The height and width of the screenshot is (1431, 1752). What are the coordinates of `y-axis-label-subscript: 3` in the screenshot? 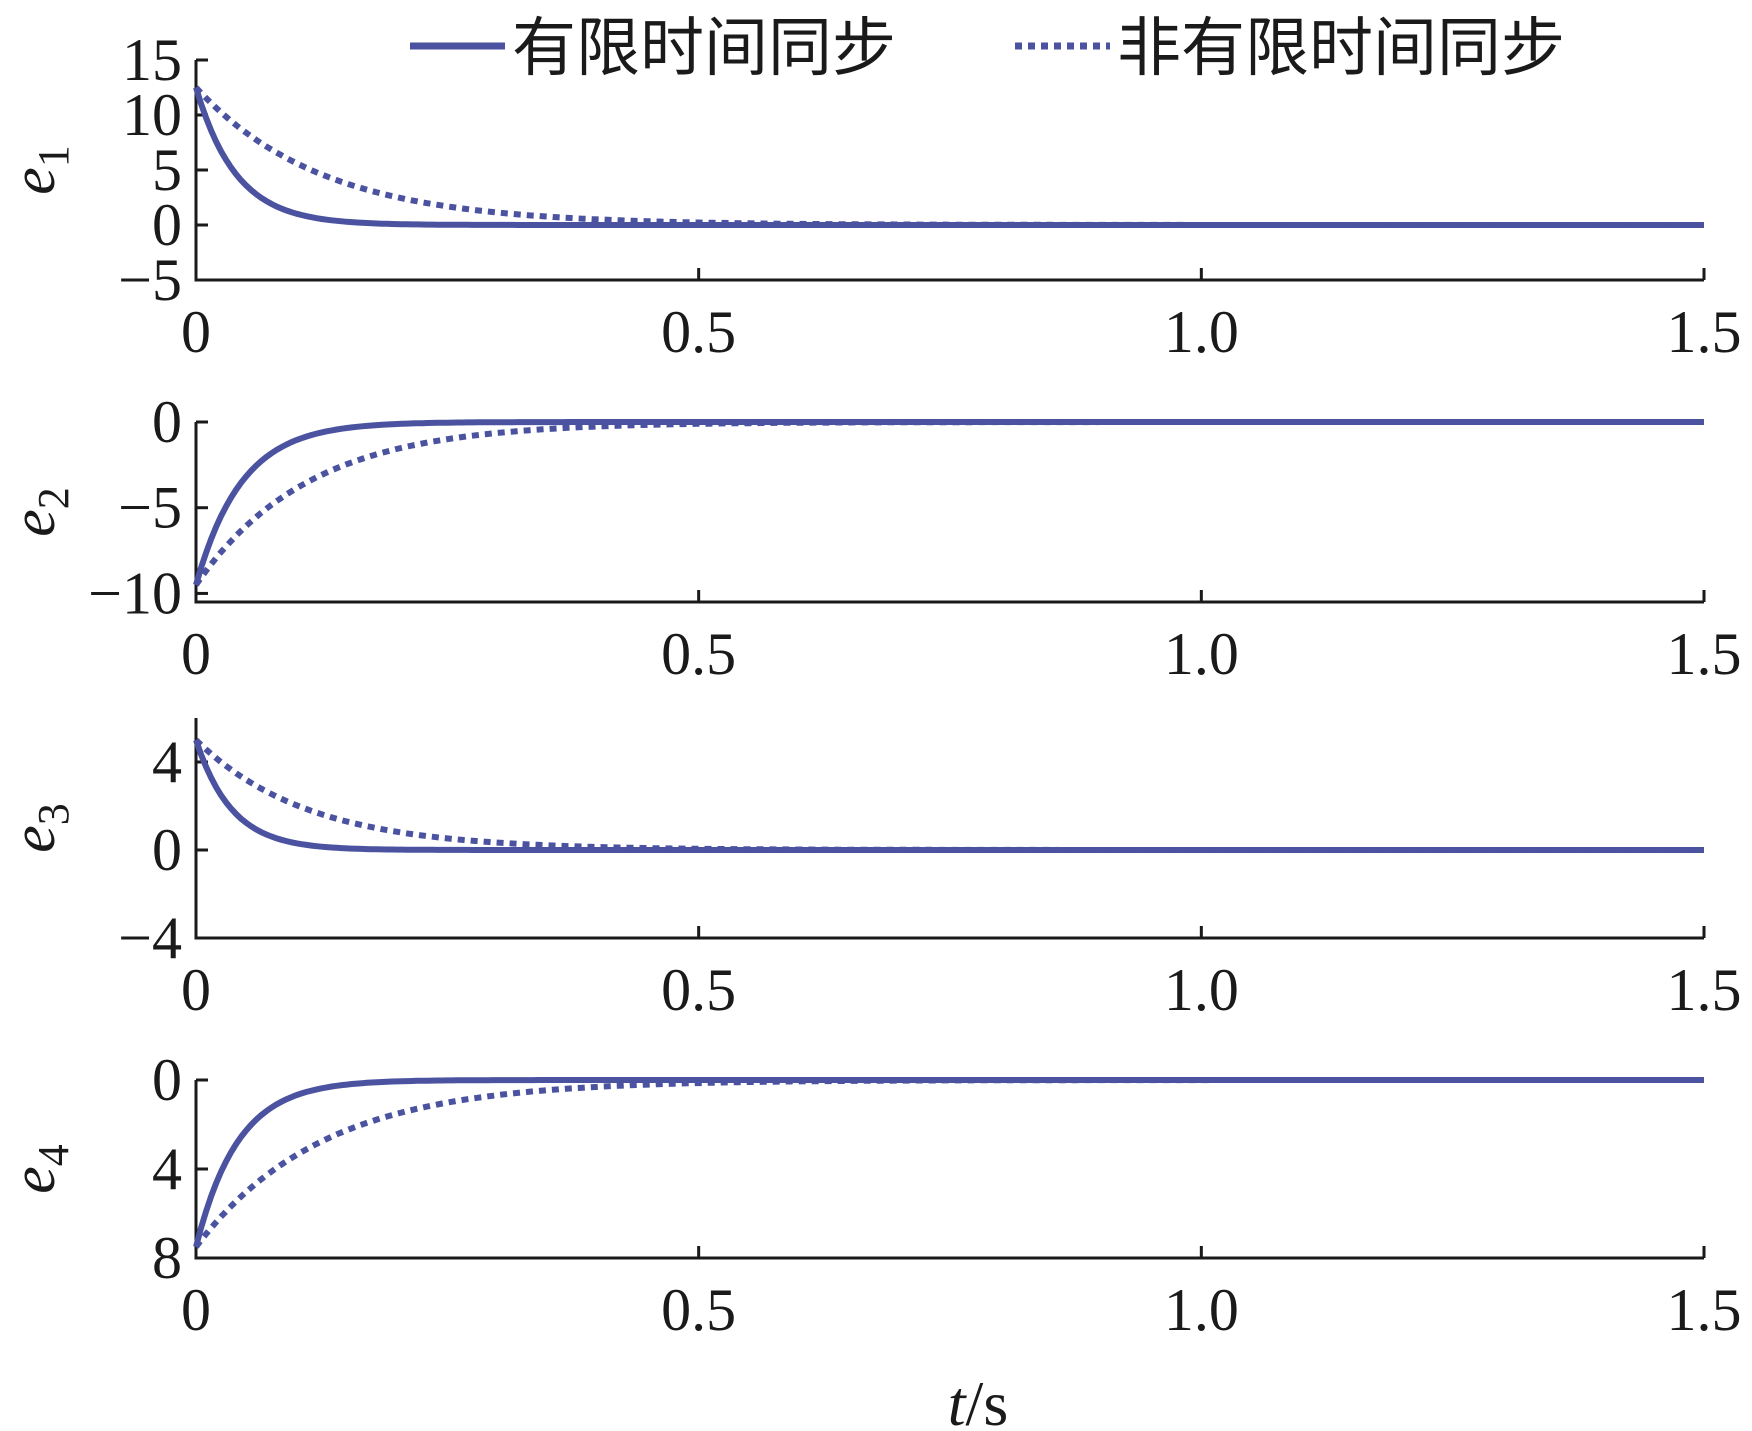 It's located at (53, 814).